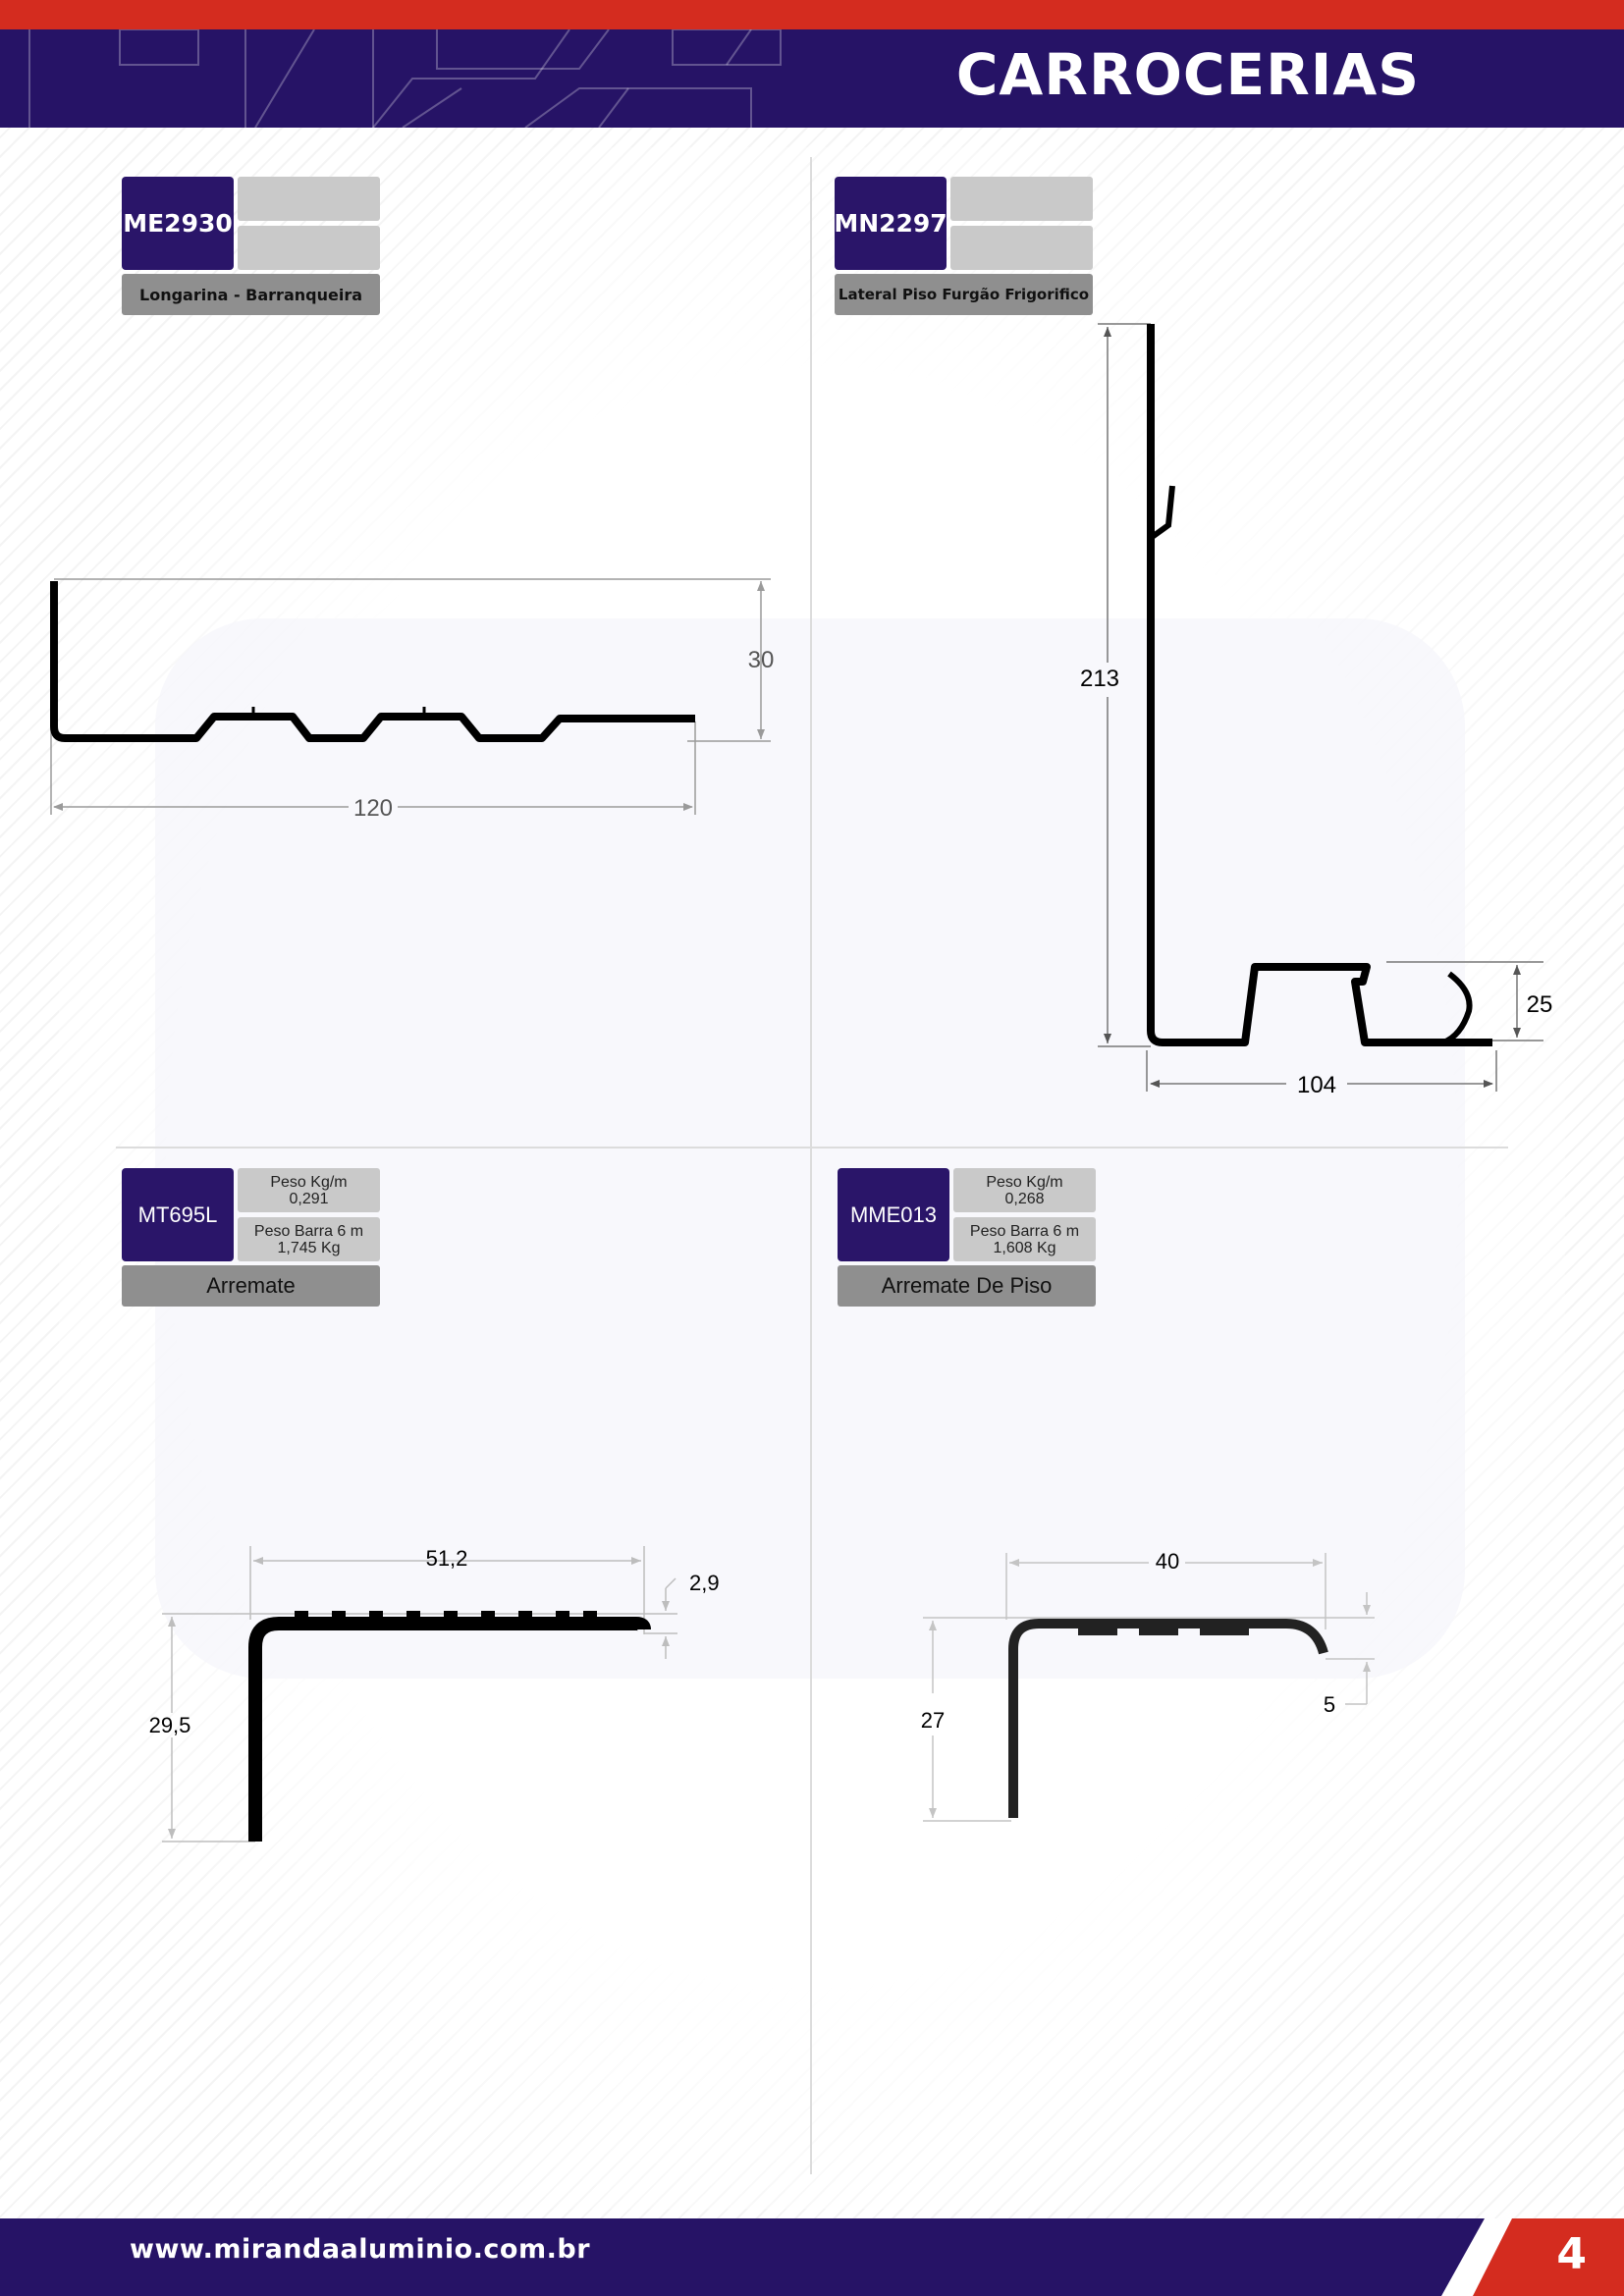 This screenshot has height=2296, width=1624. I want to click on info-box-bottom: Peso Barra 6 m 1,608 Kg, so click(1024, 1239).